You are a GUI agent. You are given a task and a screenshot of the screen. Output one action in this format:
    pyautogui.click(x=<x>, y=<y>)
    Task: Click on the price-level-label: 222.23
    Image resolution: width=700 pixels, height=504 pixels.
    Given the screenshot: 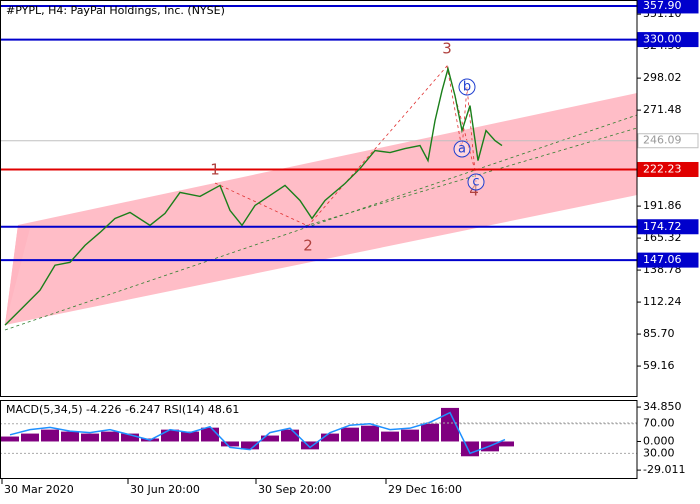 What is the action you would take?
    pyautogui.click(x=662, y=168)
    